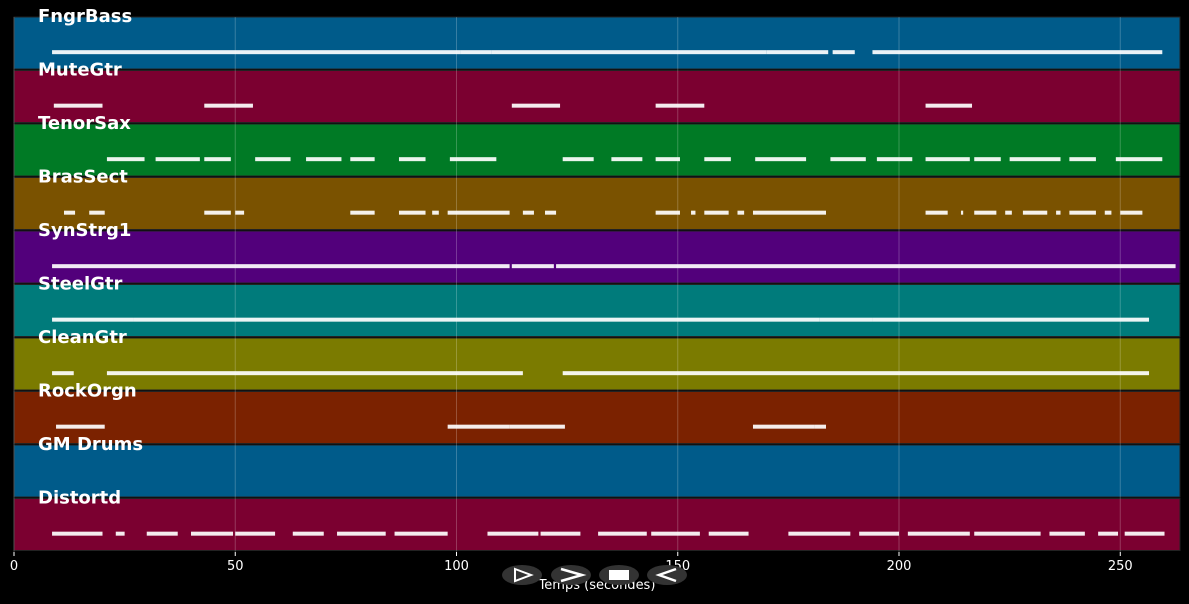 The width and height of the screenshot is (1189, 604). I want to click on forward-button, so click(571, 575).